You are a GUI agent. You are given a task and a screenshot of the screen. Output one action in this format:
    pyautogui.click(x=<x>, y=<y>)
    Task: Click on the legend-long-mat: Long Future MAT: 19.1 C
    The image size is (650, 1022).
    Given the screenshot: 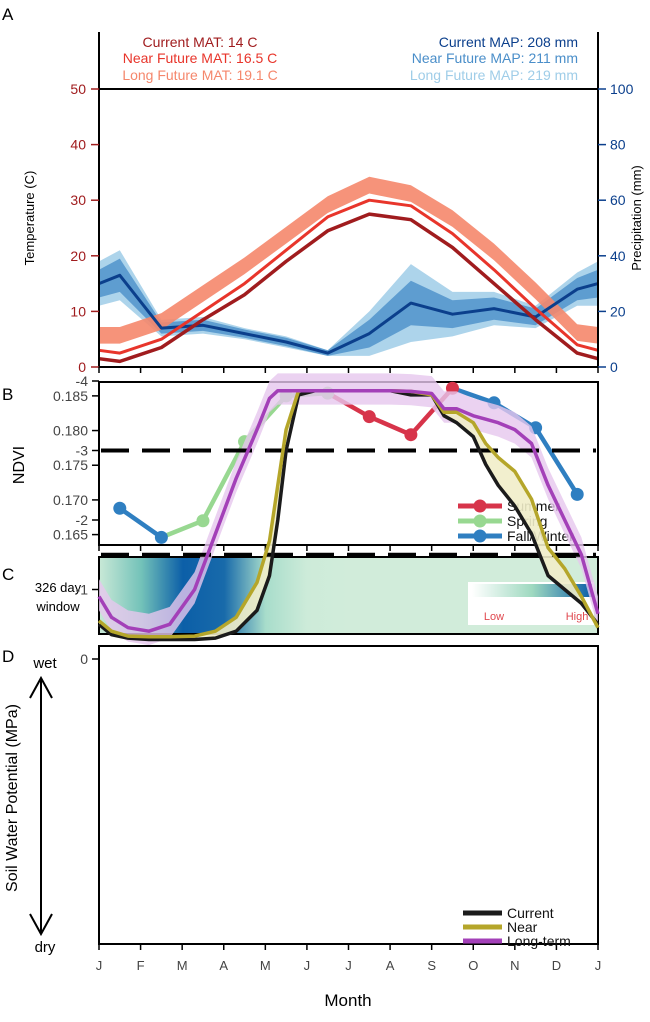 What is the action you would take?
    pyautogui.click(x=199, y=75)
    